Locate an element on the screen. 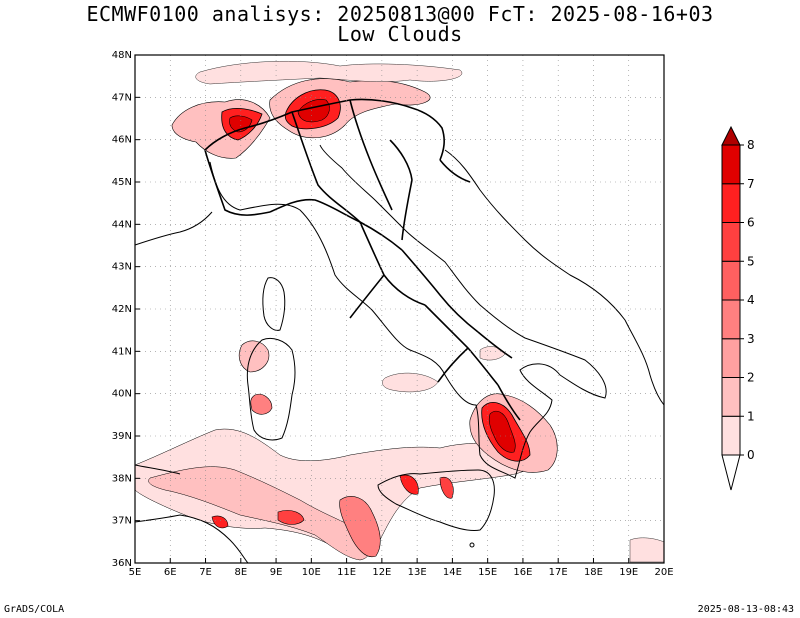  y-tick-label: 47N is located at coordinates (122, 97).